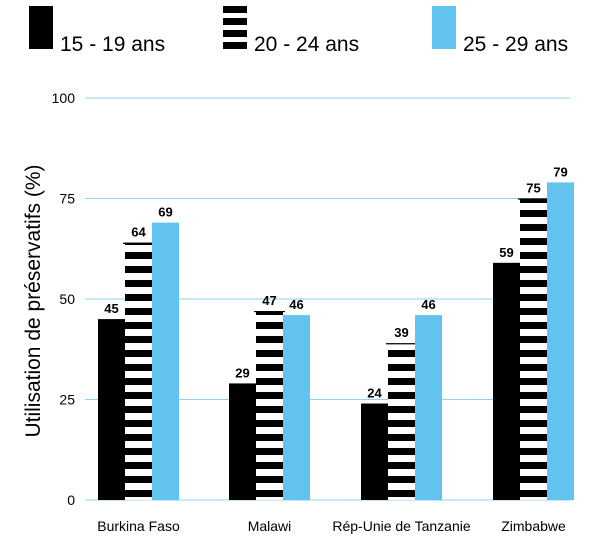  I want to click on y-tick-label: 100, so click(64, 98).